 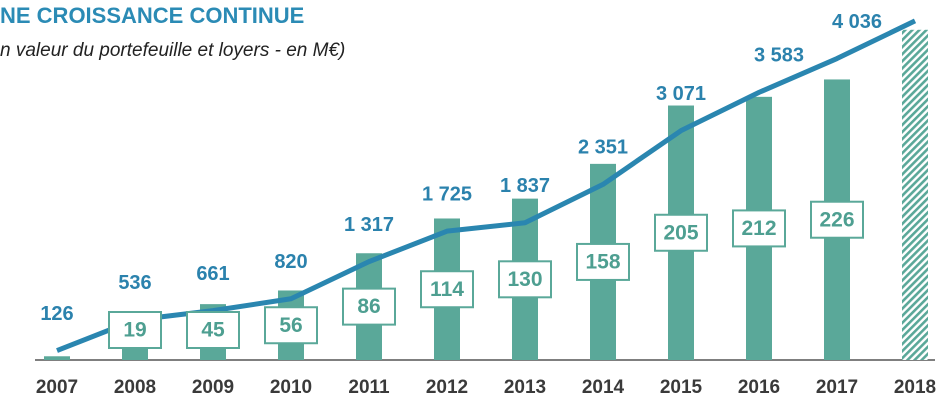 I want to click on bar-label: 158, so click(x=602, y=261).